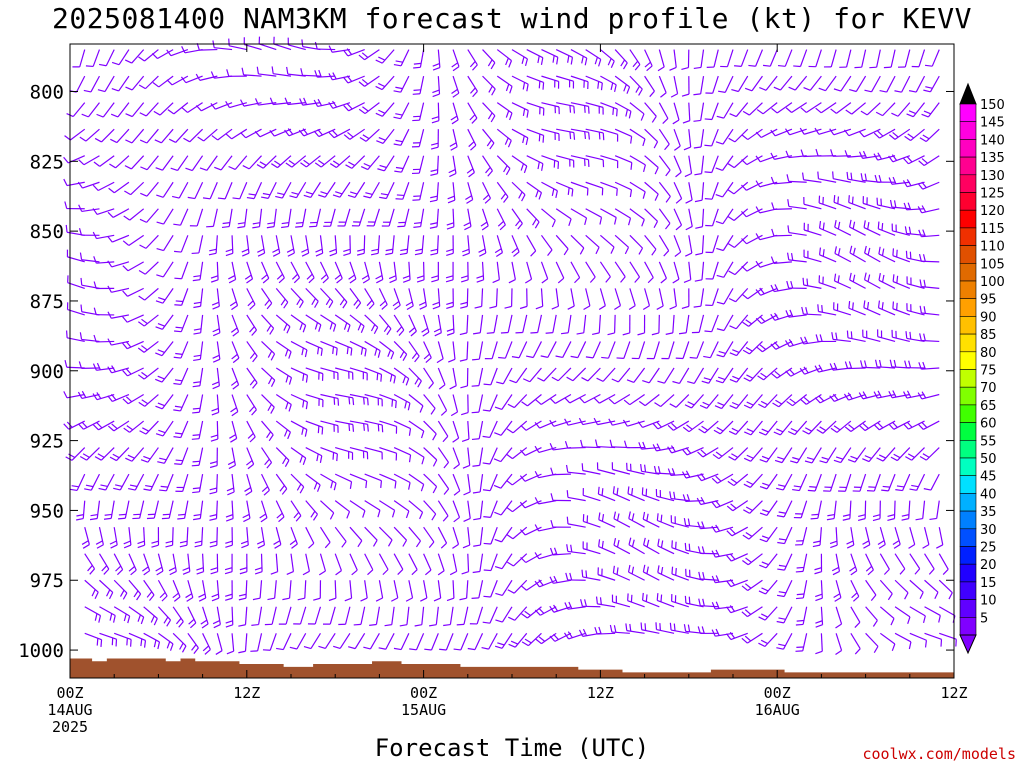 The image size is (1024, 768). I want to click on colorbar-label: 90, so click(988, 317).